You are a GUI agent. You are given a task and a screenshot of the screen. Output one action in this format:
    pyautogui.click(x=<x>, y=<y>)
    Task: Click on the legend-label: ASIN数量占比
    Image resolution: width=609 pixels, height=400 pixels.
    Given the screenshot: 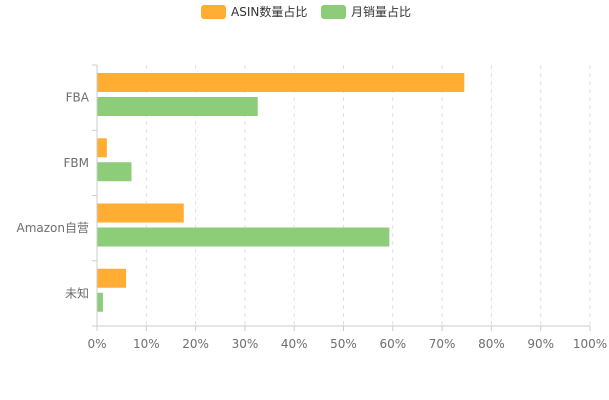 What is the action you would take?
    pyautogui.click(x=269, y=11)
    